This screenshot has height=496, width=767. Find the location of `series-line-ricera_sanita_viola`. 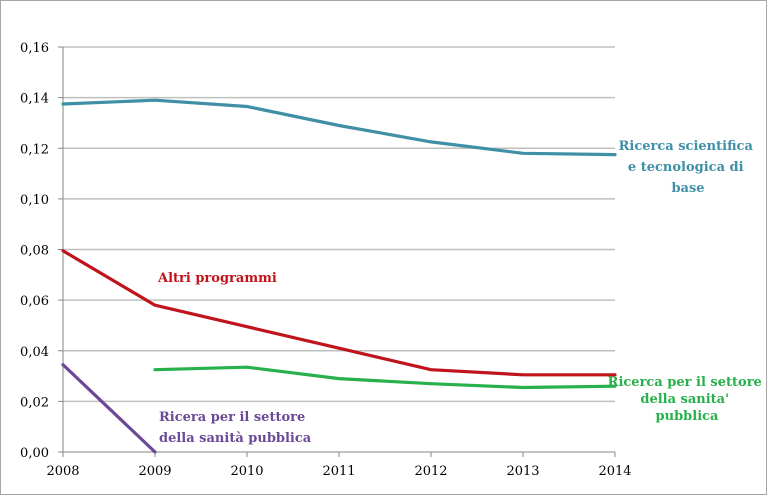

series-line-ricera_sanita_viola is located at coordinates (109, 408).